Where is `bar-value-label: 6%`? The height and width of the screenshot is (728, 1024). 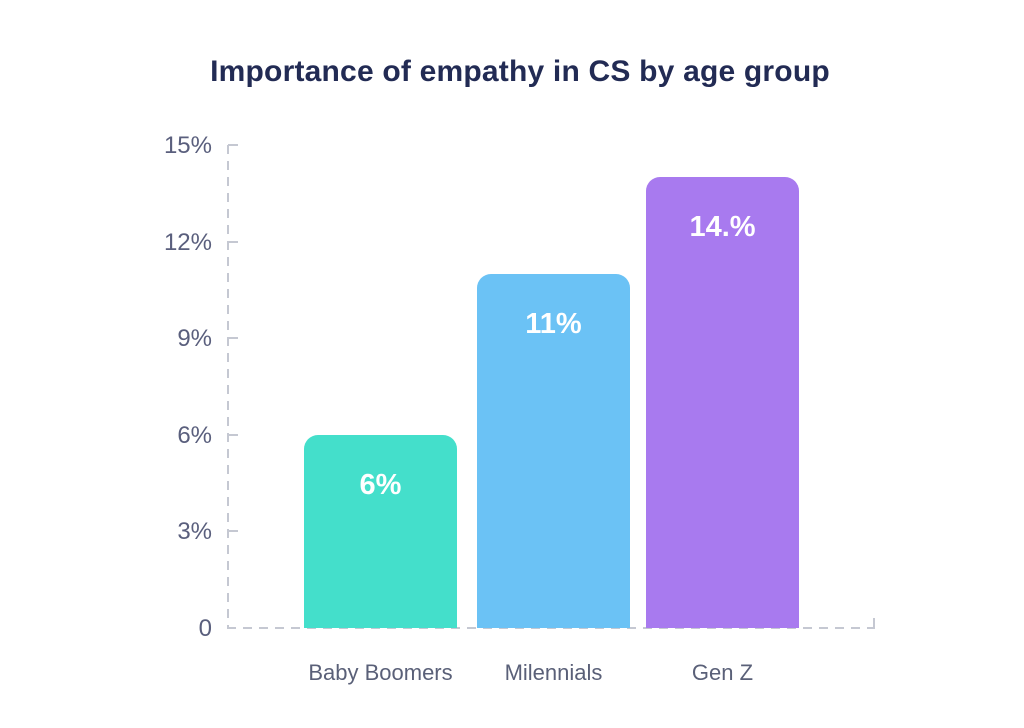 bar-value-label: 6% is located at coordinates (380, 484).